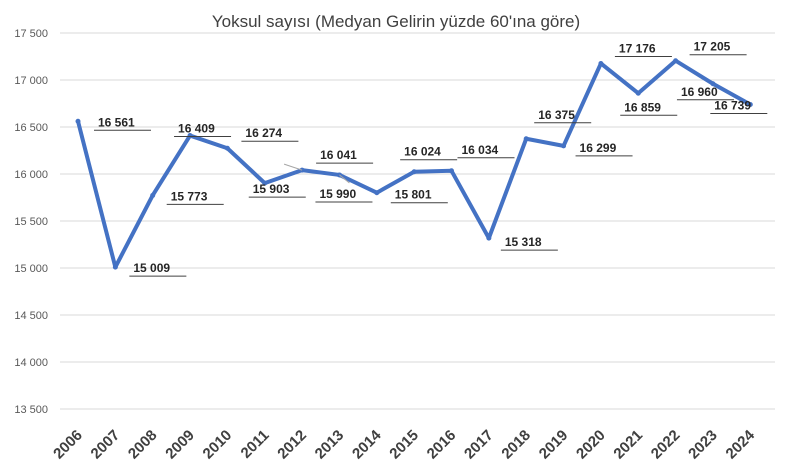  I want to click on x-tick-label: 2020, so click(591, 445).